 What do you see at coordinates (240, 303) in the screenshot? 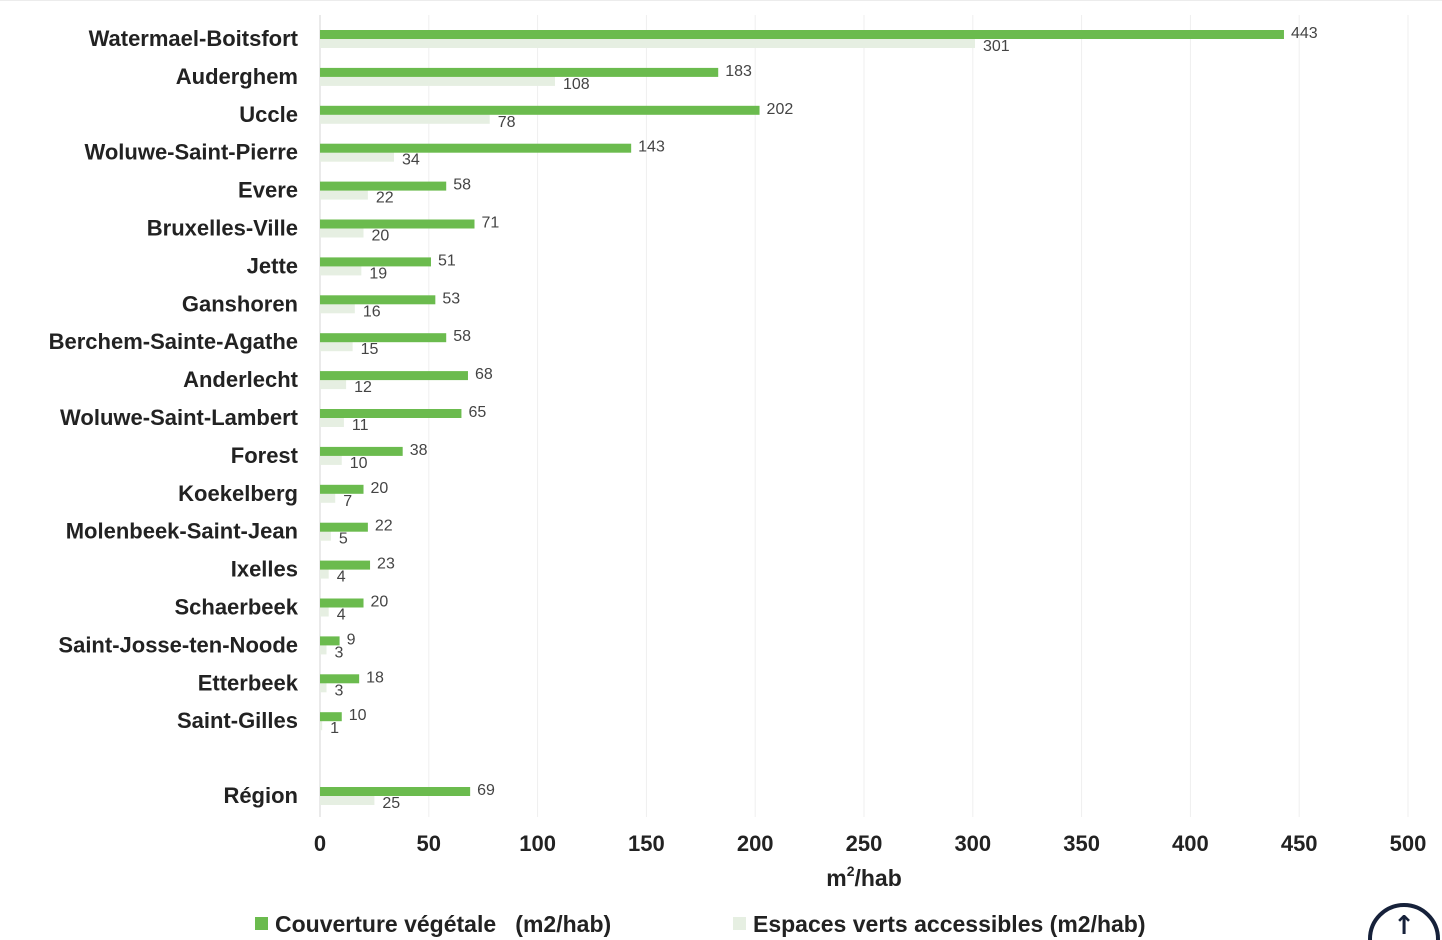
I see `category-label: Ganshoren` at bounding box center [240, 303].